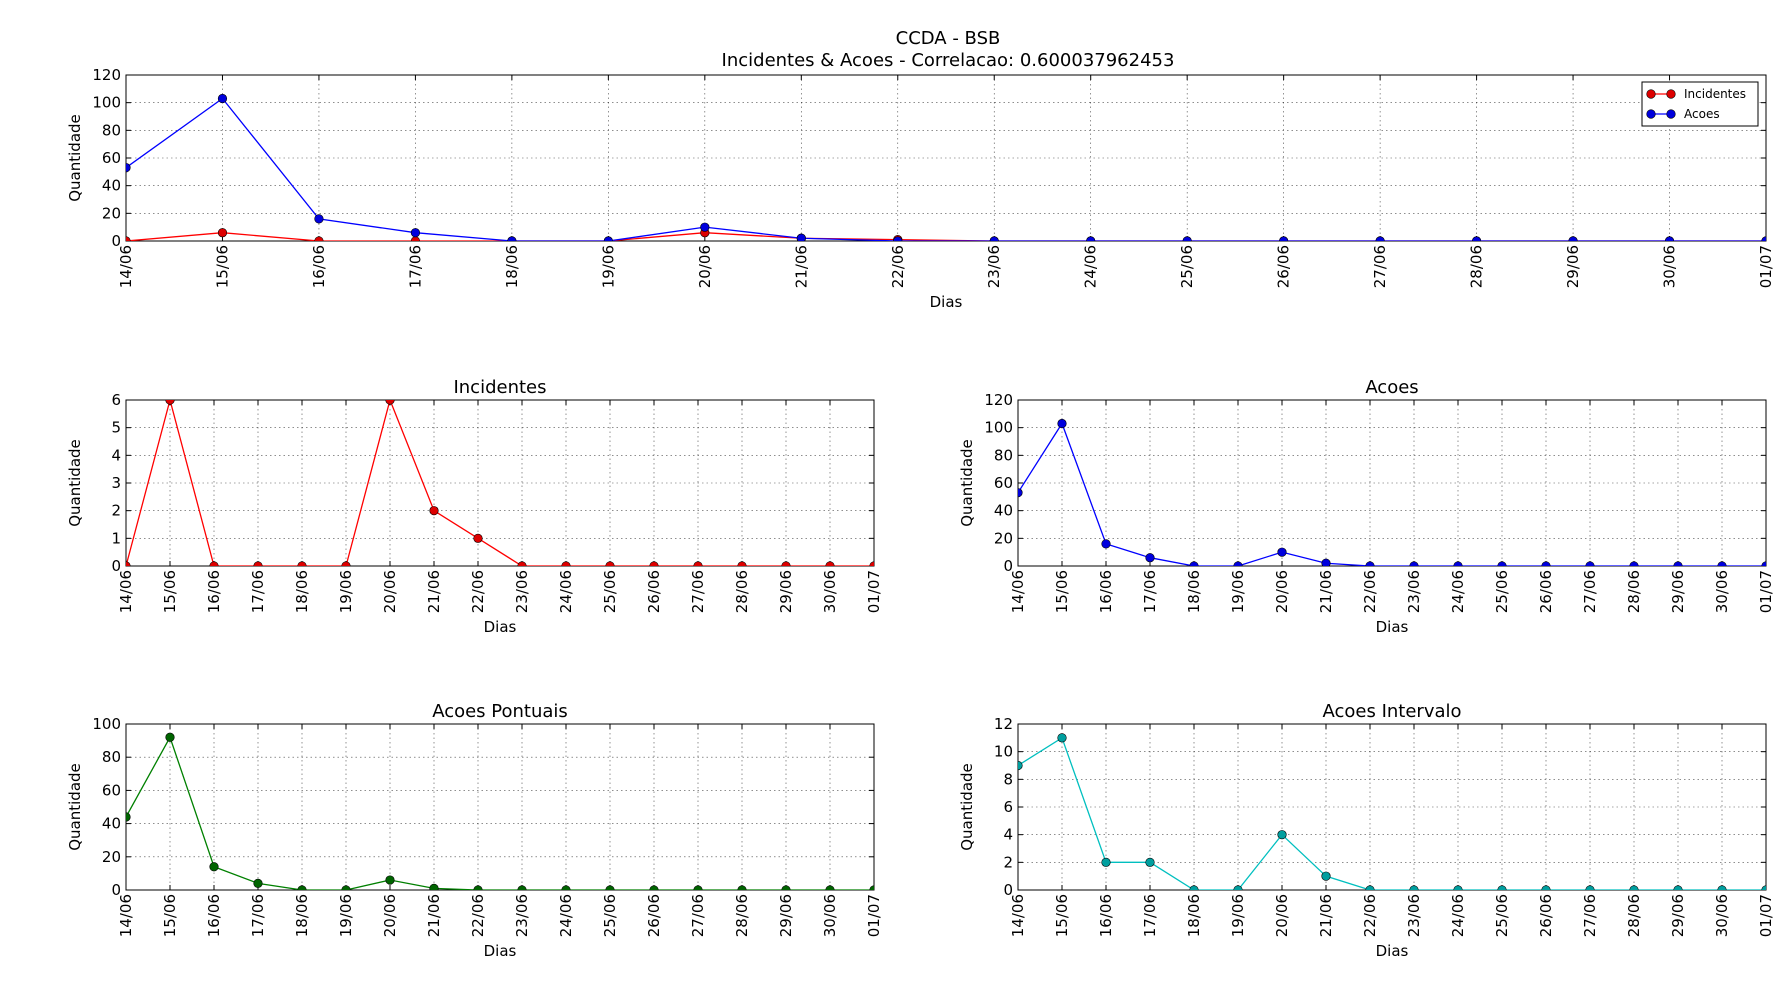  What do you see at coordinates (1670, 266) in the screenshot?
I see `x-tick-label: 30/06` at bounding box center [1670, 266].